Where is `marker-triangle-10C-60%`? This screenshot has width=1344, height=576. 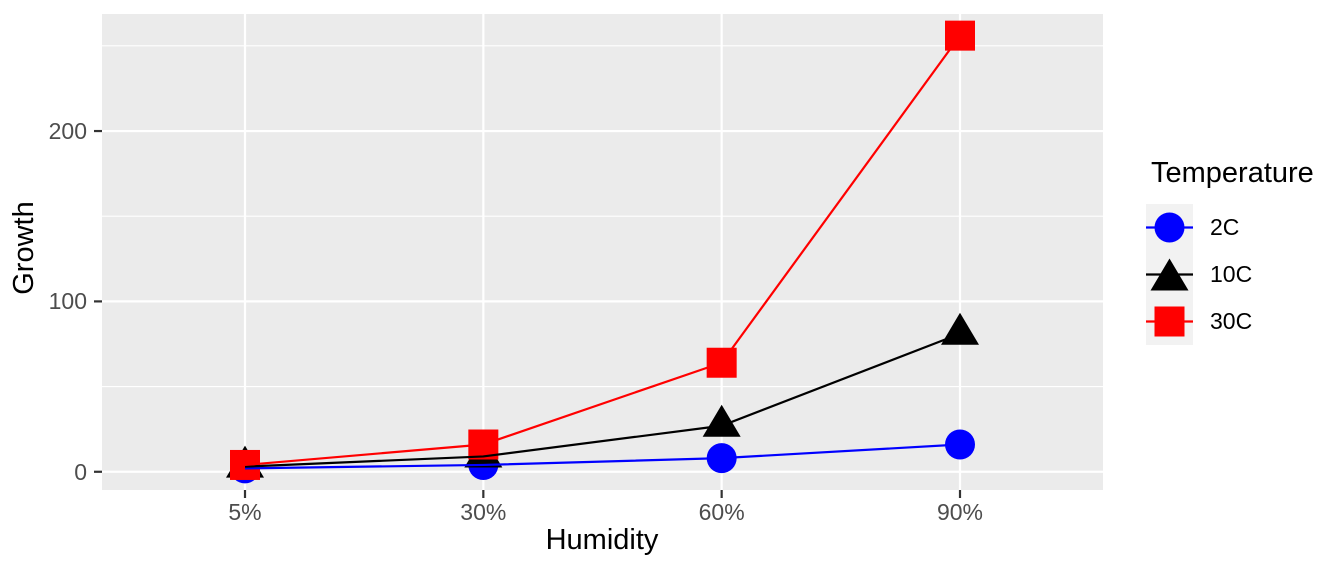 marker-triangle-10C-60% is located at coordinates (721, 420).